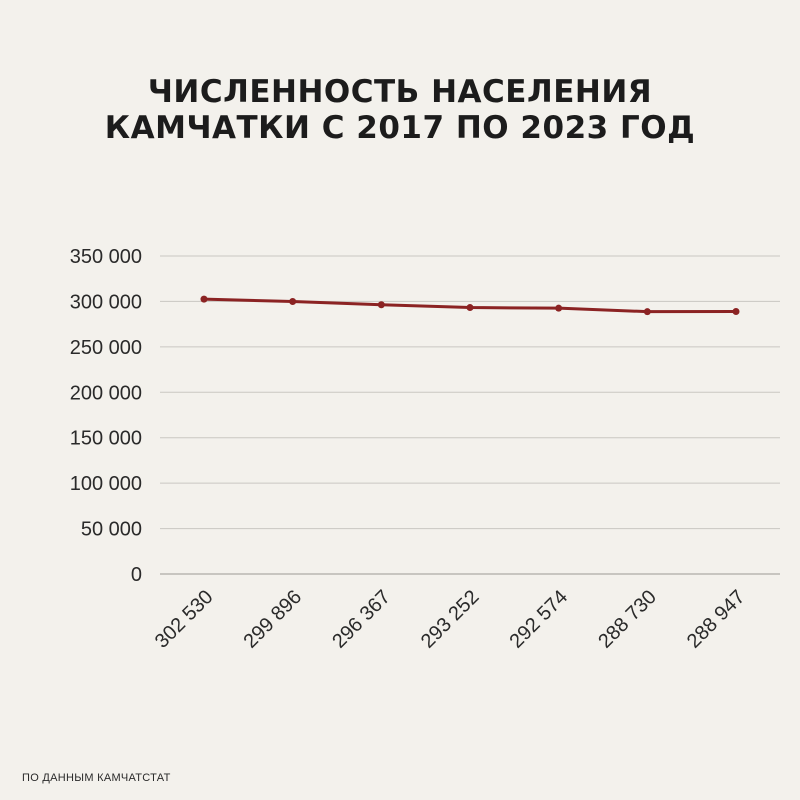 This screenshot has height=800, width=800. Describe the element at coordinates (106, 484) in the screenshot. I see `y-tick-label: 100 000` at that location.